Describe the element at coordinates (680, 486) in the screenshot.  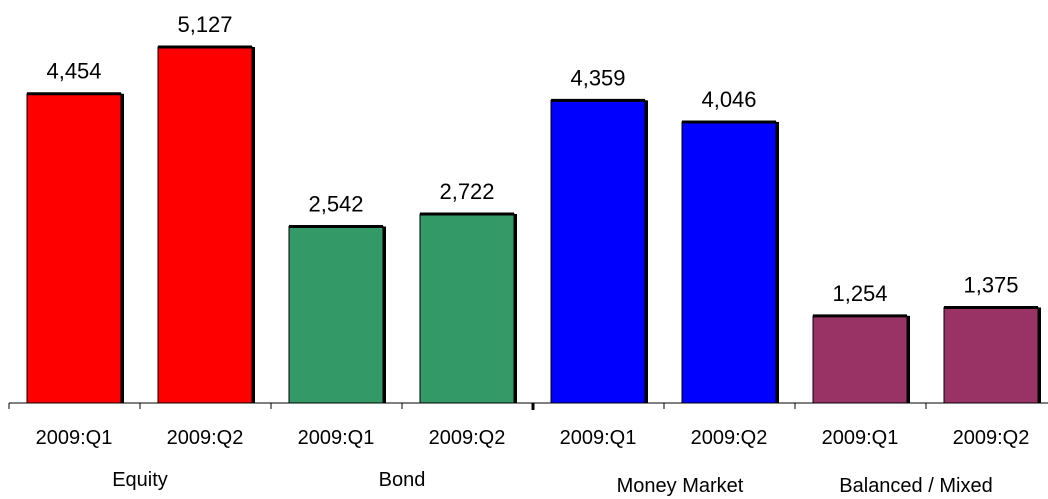
I see `group-label: Money Market` at that location.